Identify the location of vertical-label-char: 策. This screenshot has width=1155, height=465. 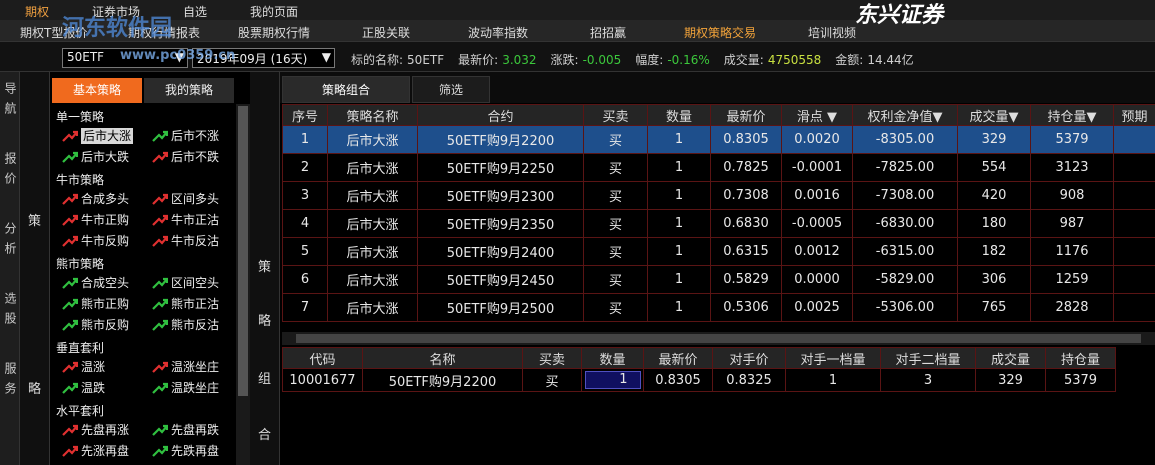
(34, 221).